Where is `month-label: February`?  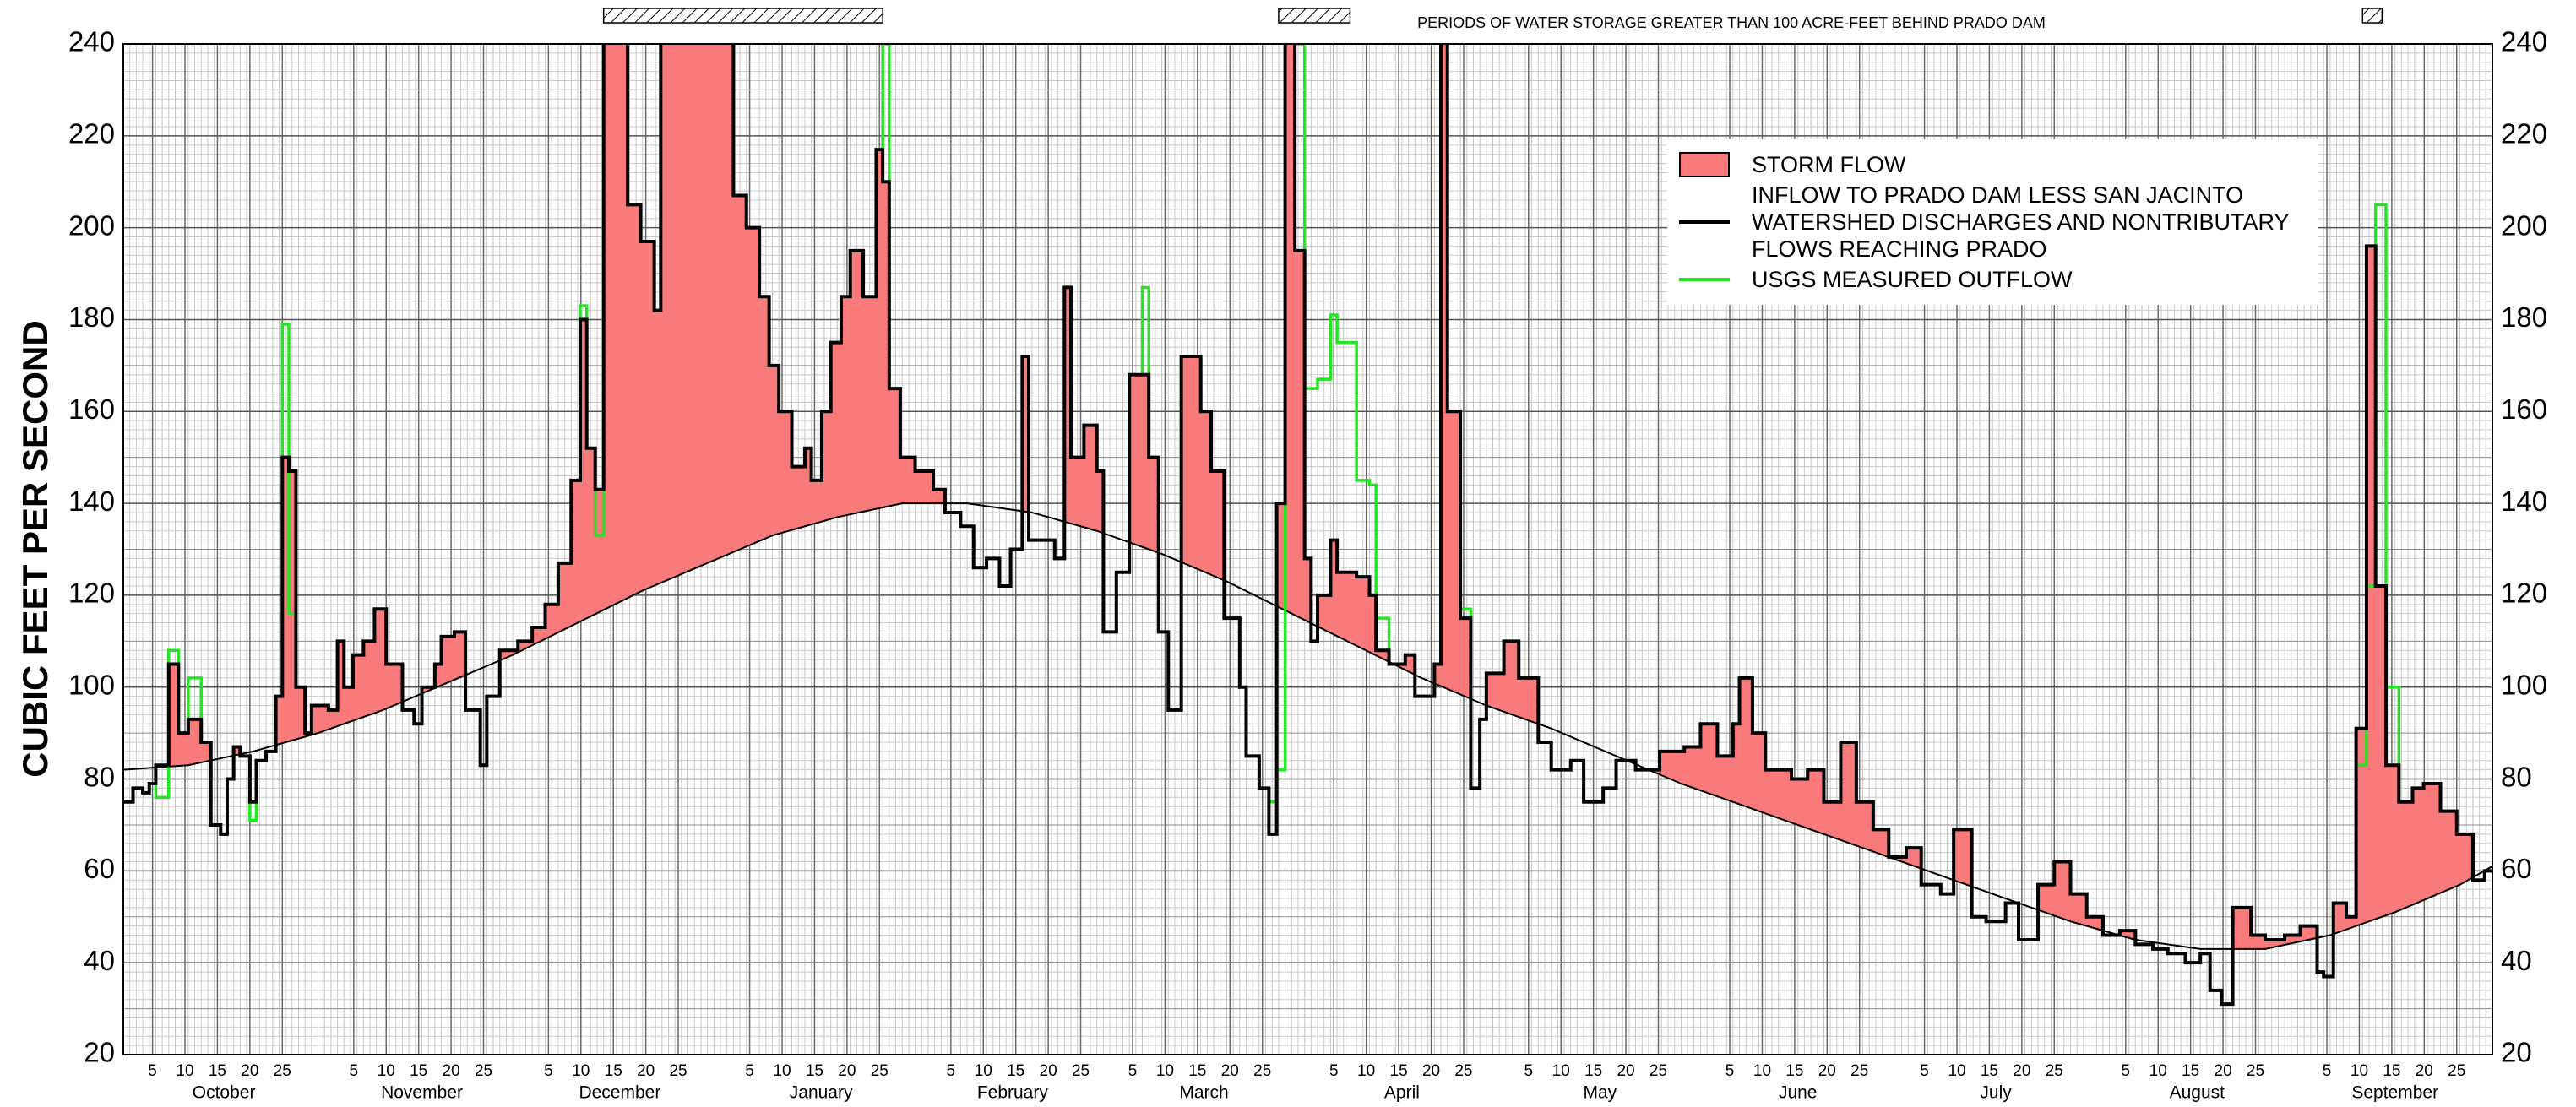
month-label: February is located at coordinates (1013, 1093).